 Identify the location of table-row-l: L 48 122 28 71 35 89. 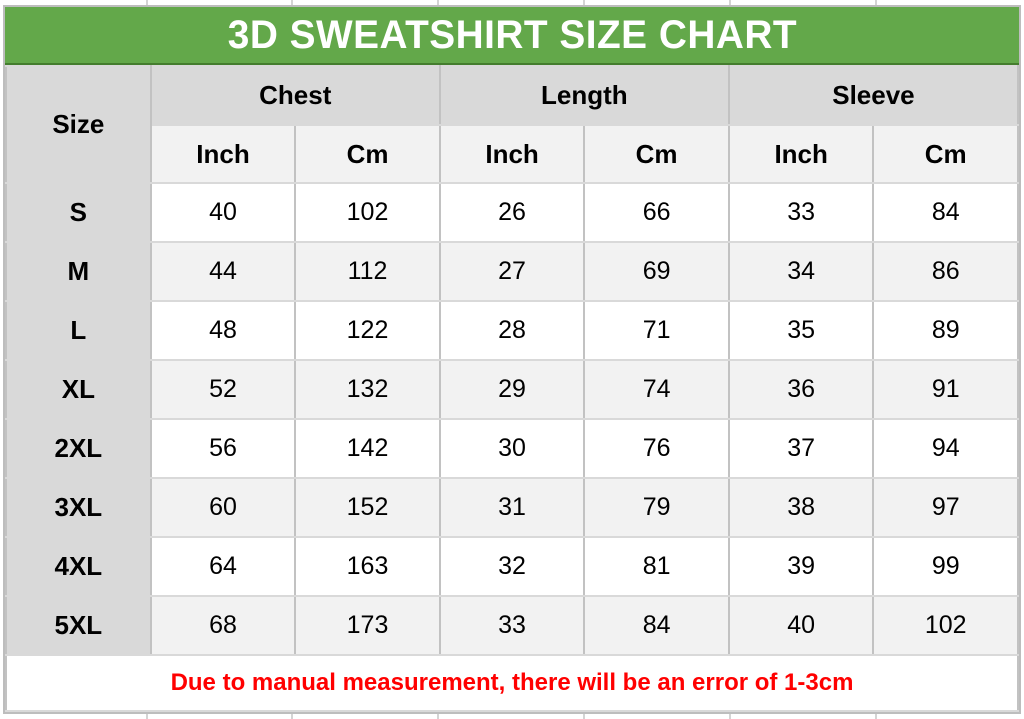
(512, 330).